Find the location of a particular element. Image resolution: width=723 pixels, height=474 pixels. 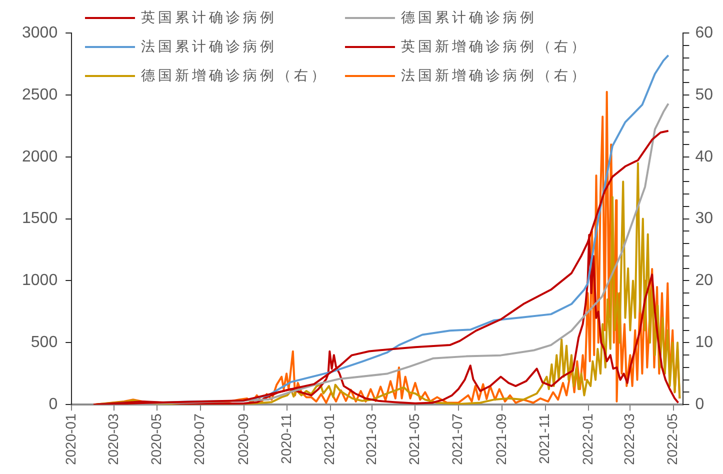

y-tick-label: 500 is located at coordinates (44, 343).